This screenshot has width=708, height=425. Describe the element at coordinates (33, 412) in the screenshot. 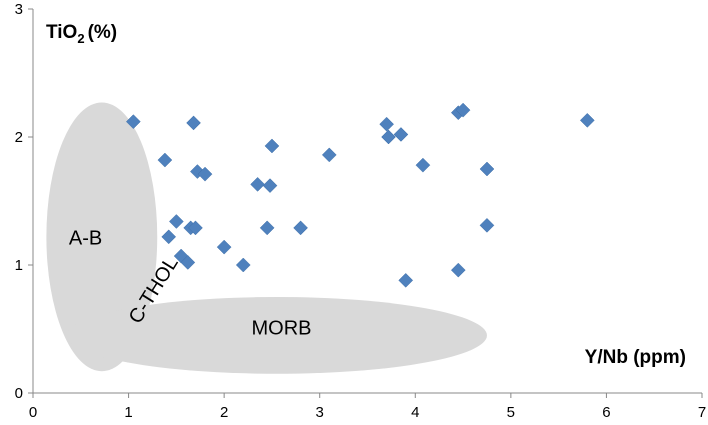

I see `x-tick-label: 0` at that location.